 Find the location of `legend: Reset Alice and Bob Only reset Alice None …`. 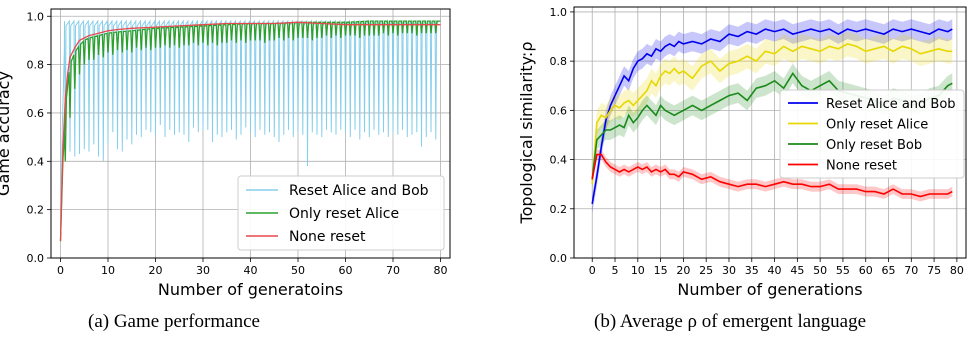

legend: Reset Alice and Bob Only reset Alice None … is located at coordinates (341, 213).